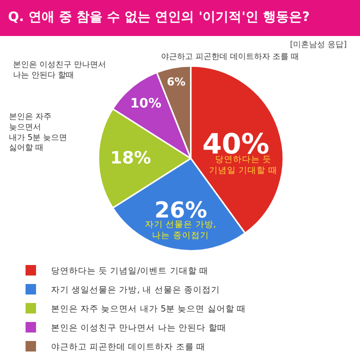 The height and width of the screenshot is (361, 360). Describe the element at coordinates (318, 44) in the screenshot. I see `text: [미혼남성 응답]` at that location.